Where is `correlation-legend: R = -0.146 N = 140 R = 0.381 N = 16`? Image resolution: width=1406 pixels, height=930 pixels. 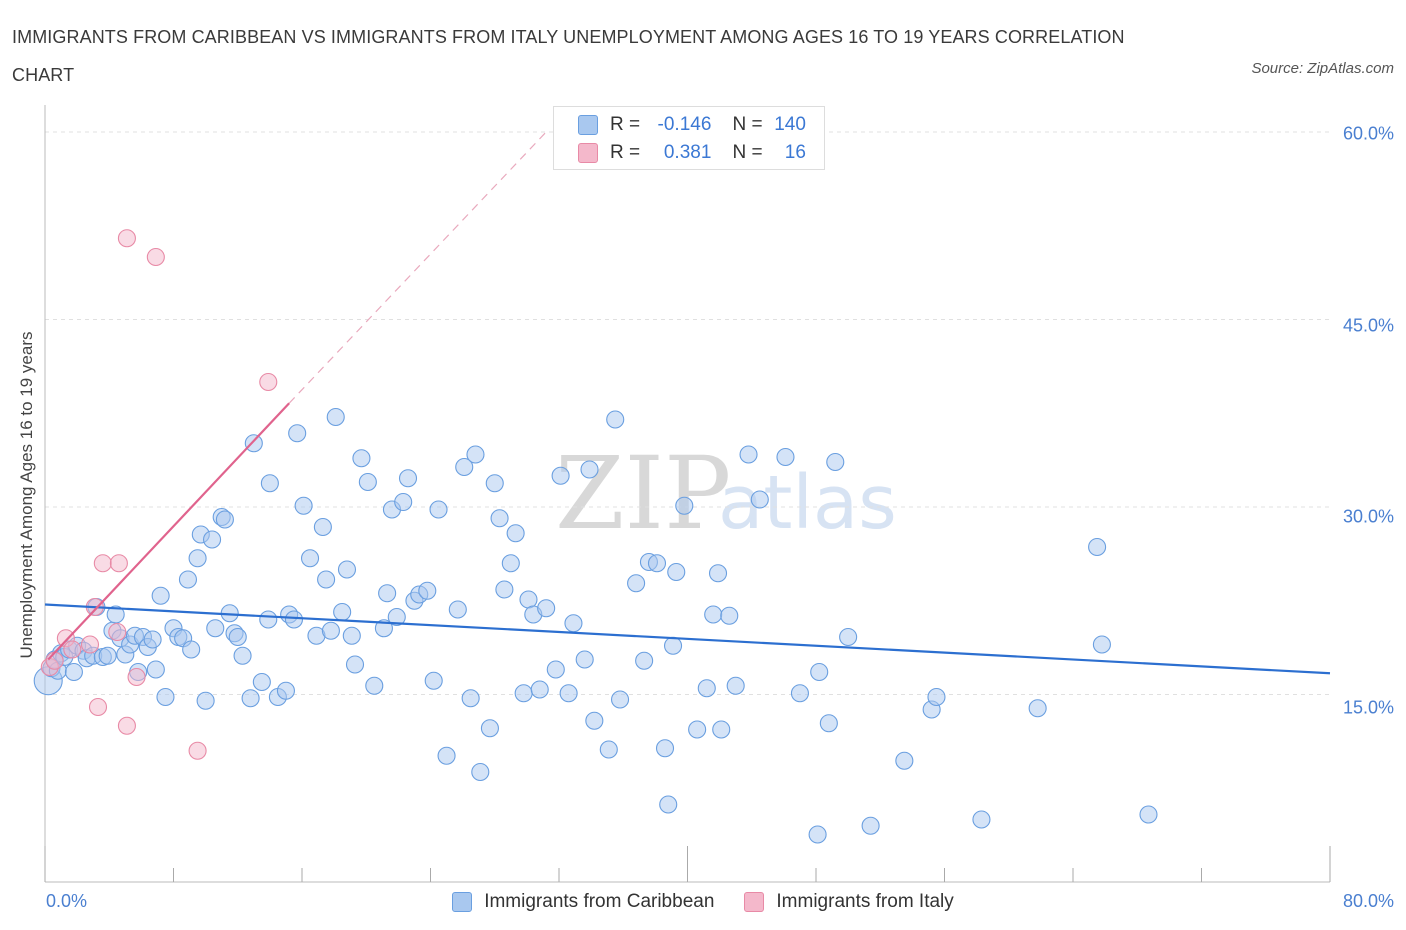 correlation-legend: R = -0.146 N = 140 R = 0.381 N = 16 is located at coordinates (689, 138).